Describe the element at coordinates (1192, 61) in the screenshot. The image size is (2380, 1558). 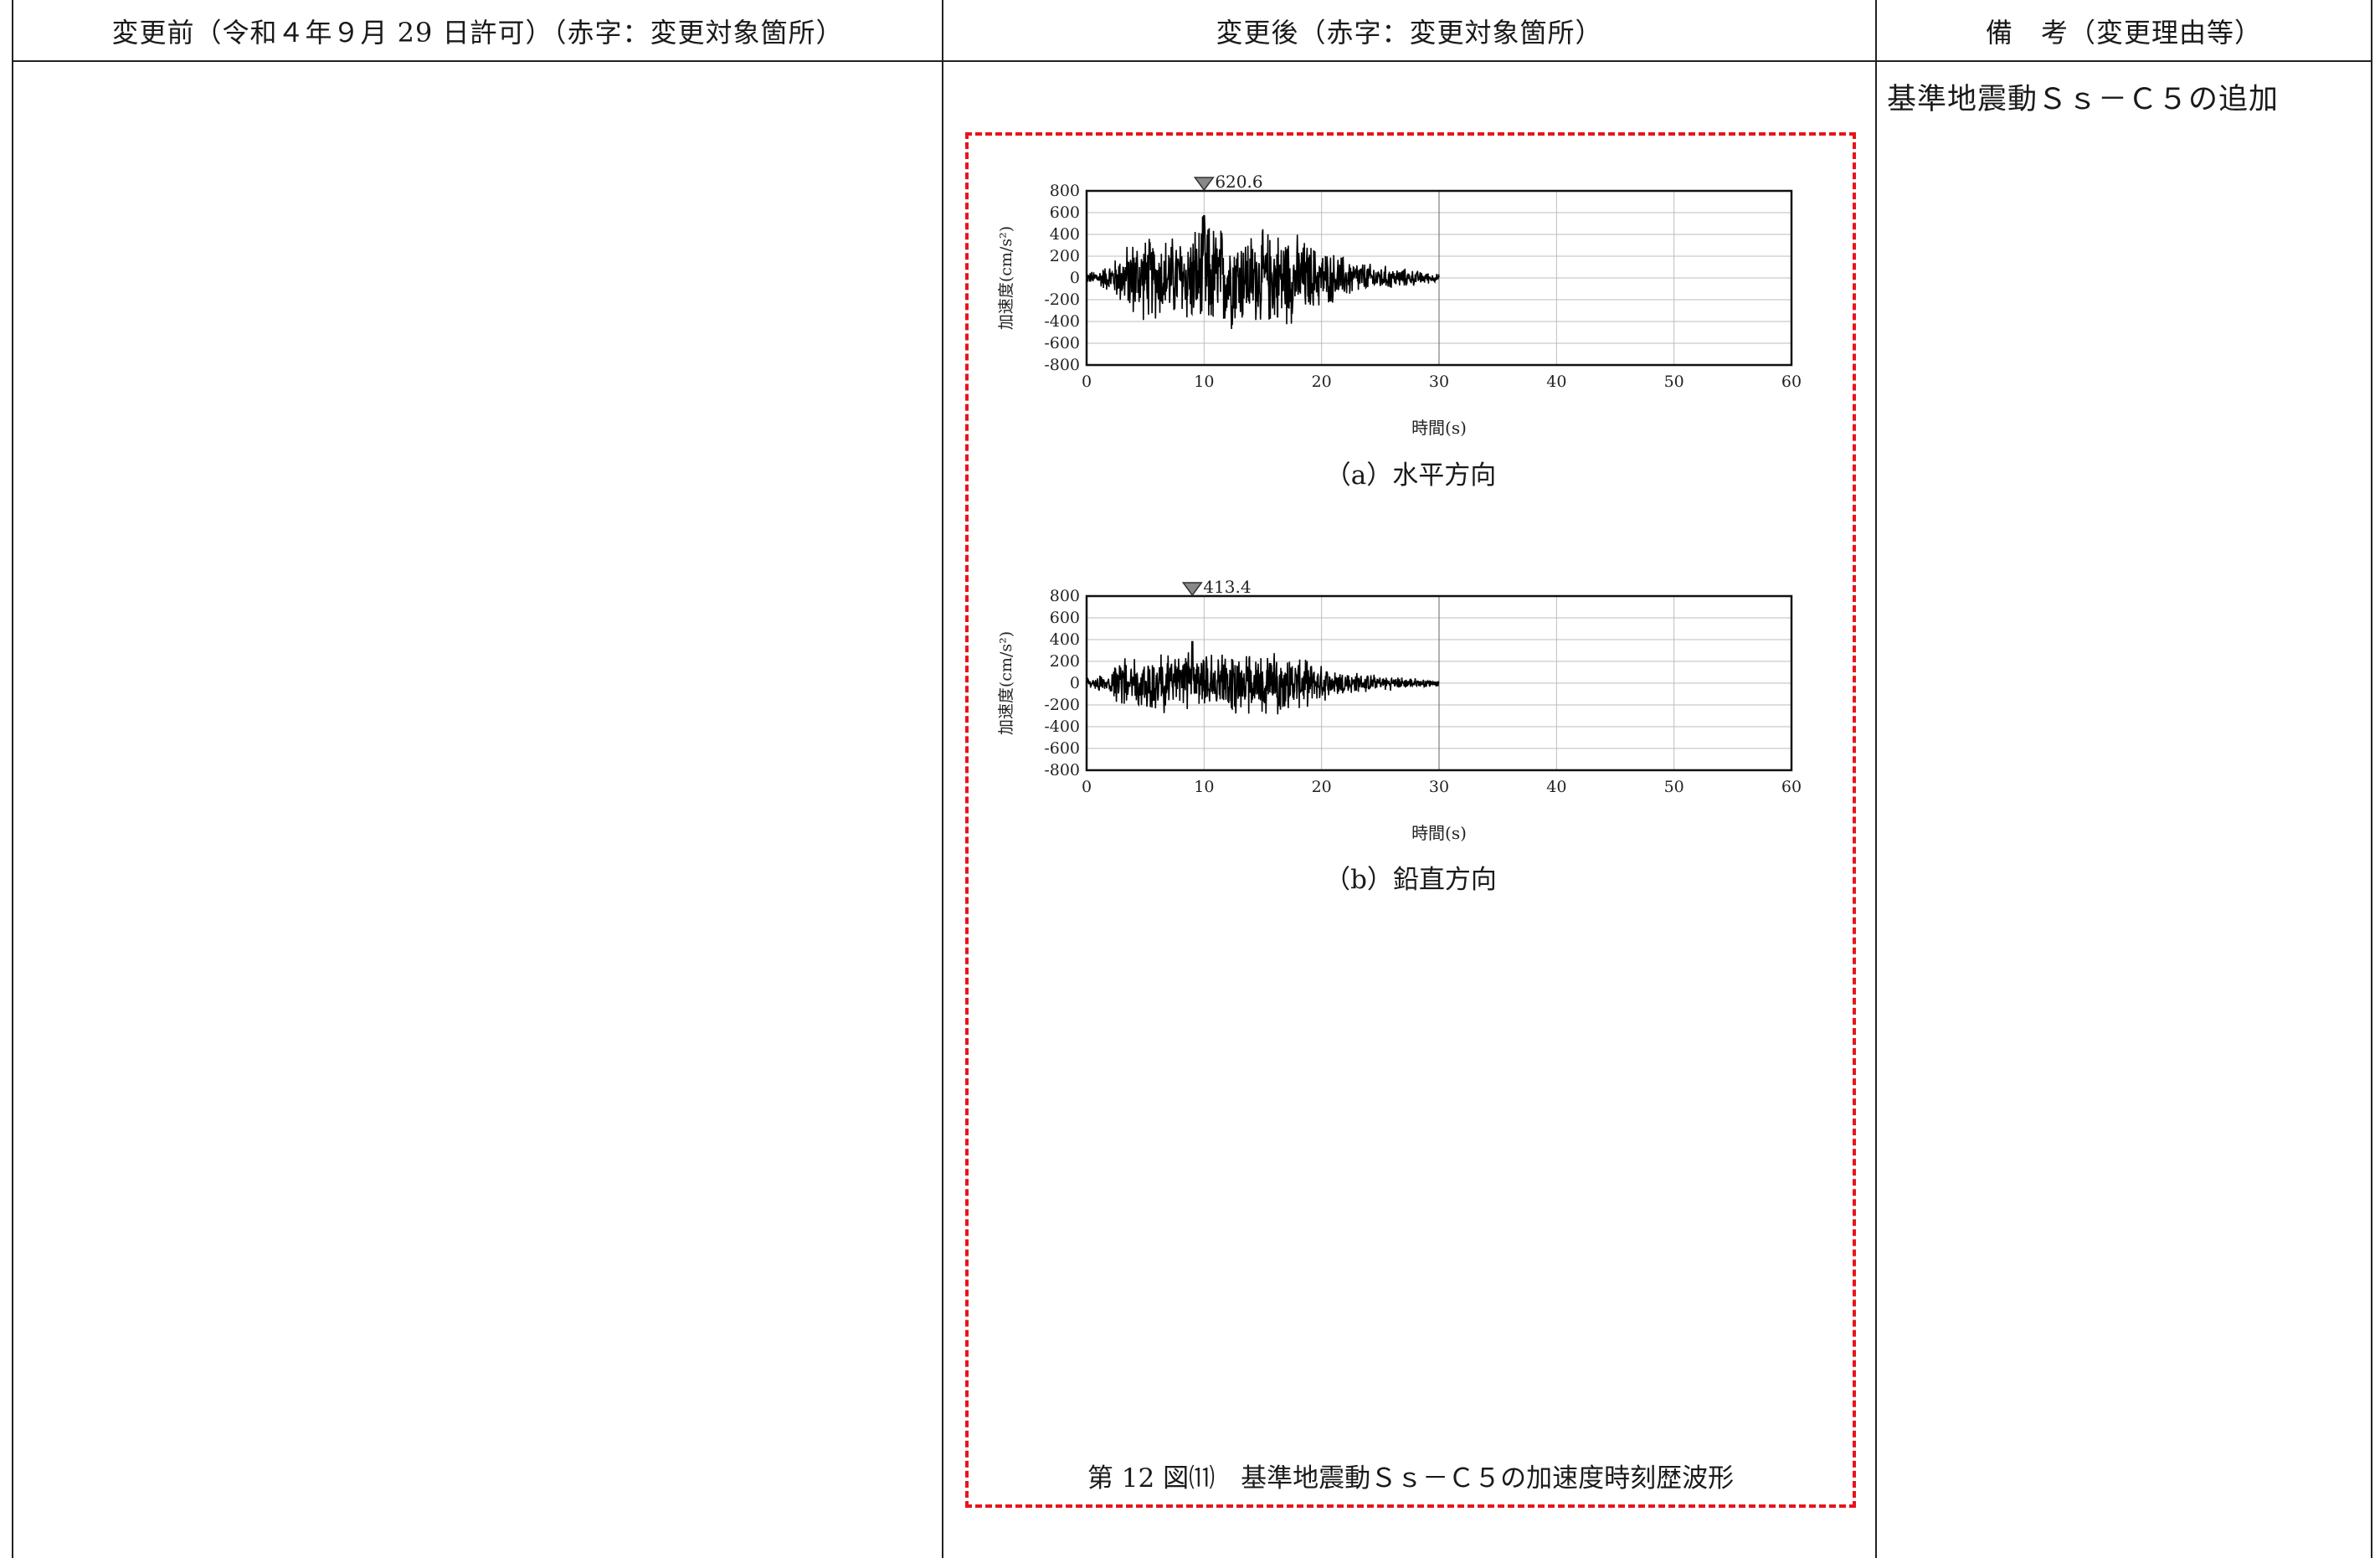
I see `header-row-separator` at that location.